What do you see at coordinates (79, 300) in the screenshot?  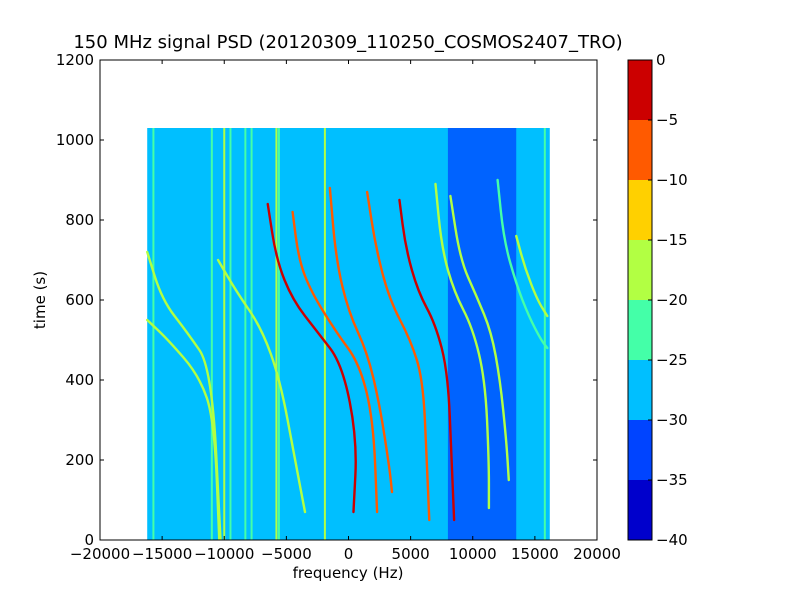 I see `y-tick-label: 600` at bounding box center [79, 300].